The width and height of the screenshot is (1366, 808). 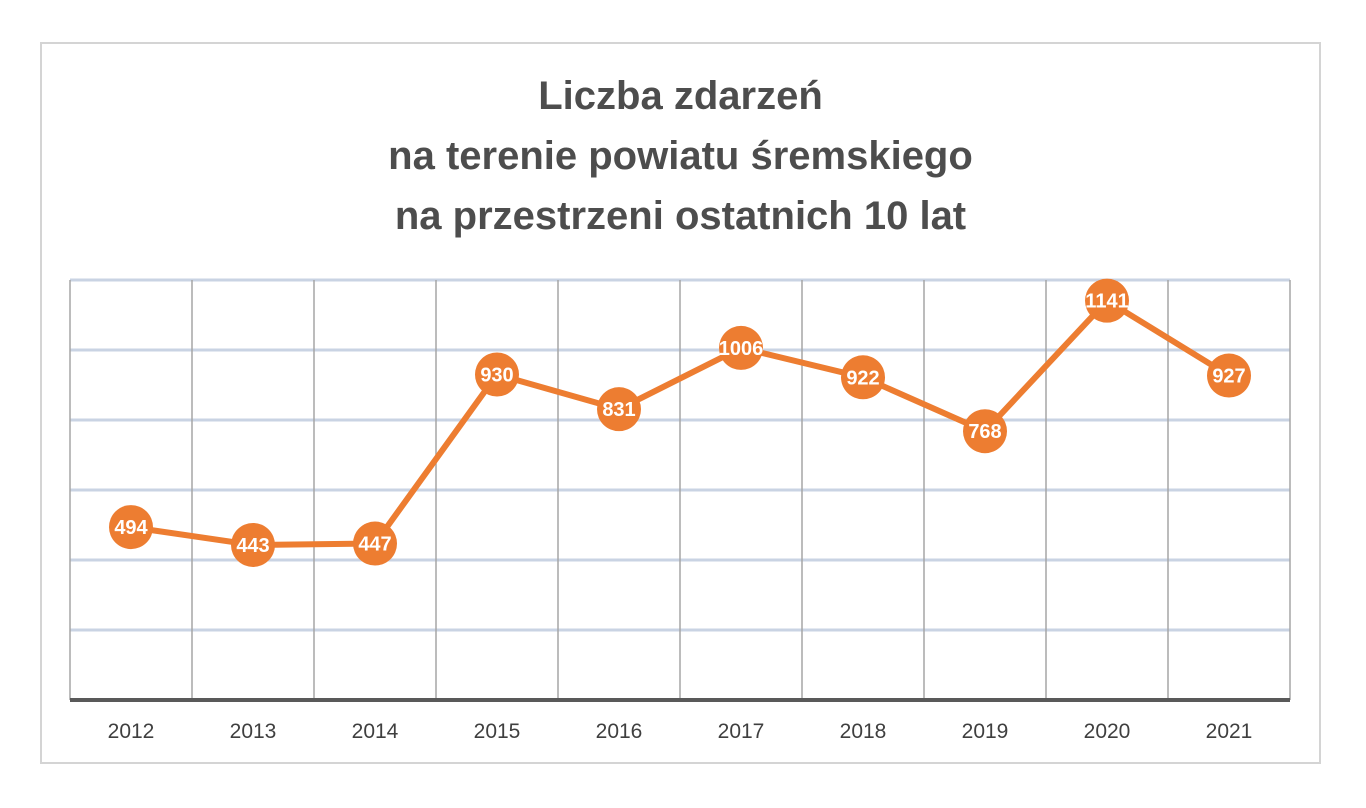 What do you see at coordinates (680, 216) in the screenshot?
I see `chart-title-line-3: na przestrzeni ostatnich 10 lat` at bounding box center [680, 216].